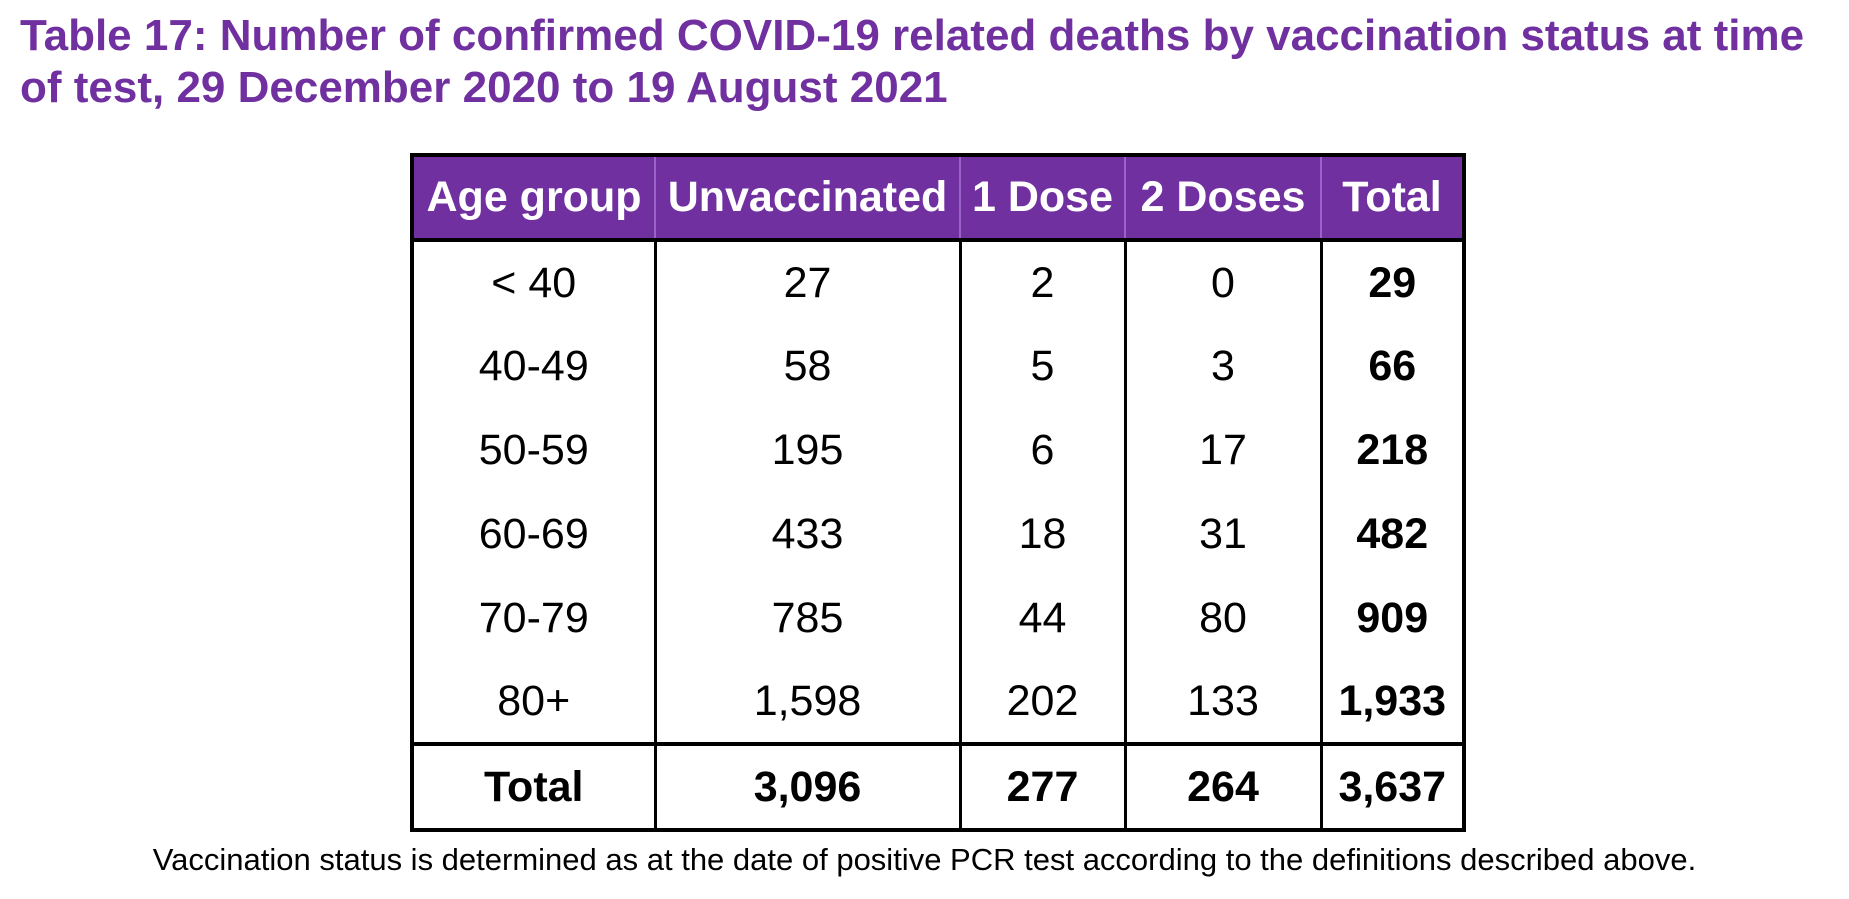  What do you see at coordinates (1391, 786) in the screenshot?
I see `grand-total-cell: 3,637` at bounding box center [1391, 786].